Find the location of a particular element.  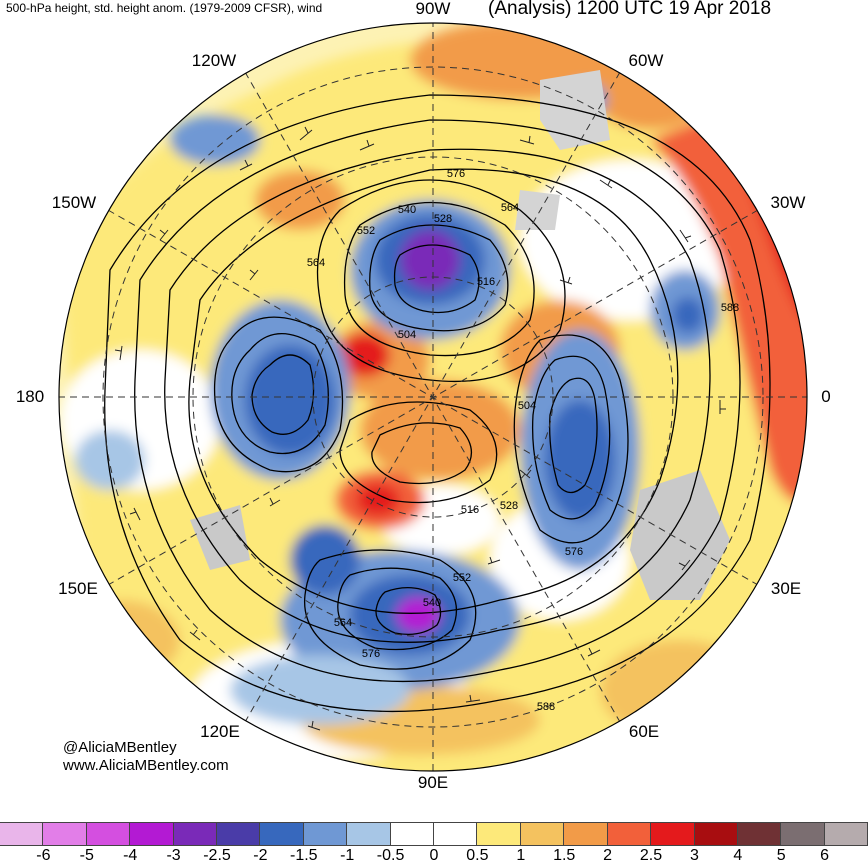

colorbar-tick-label: -2 is located at coordinates (260, 855).